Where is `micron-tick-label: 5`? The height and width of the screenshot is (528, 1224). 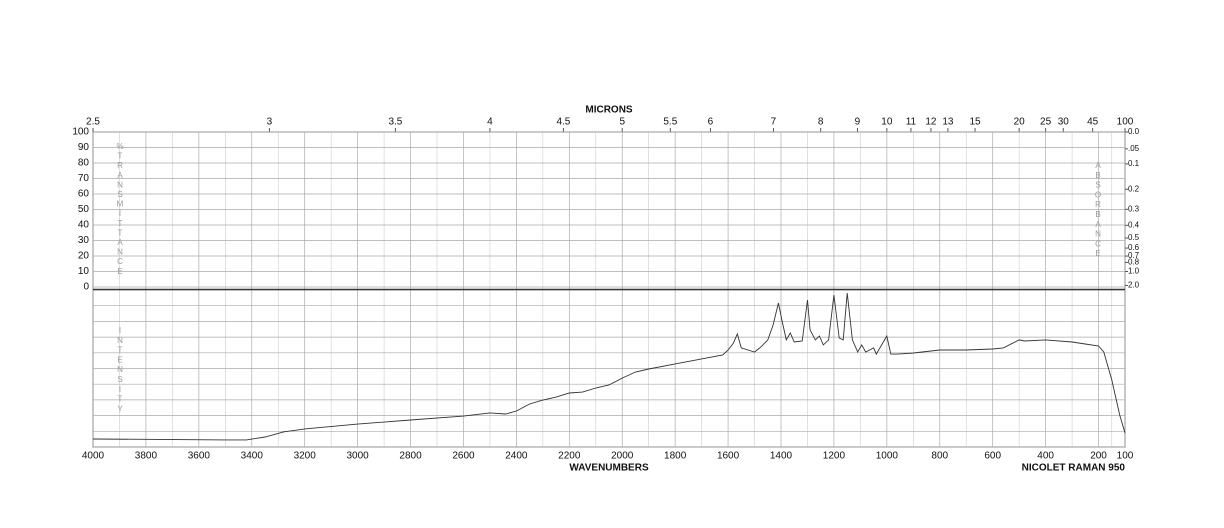 micron-tick-label: 5 is located at coordinates (622, 122).